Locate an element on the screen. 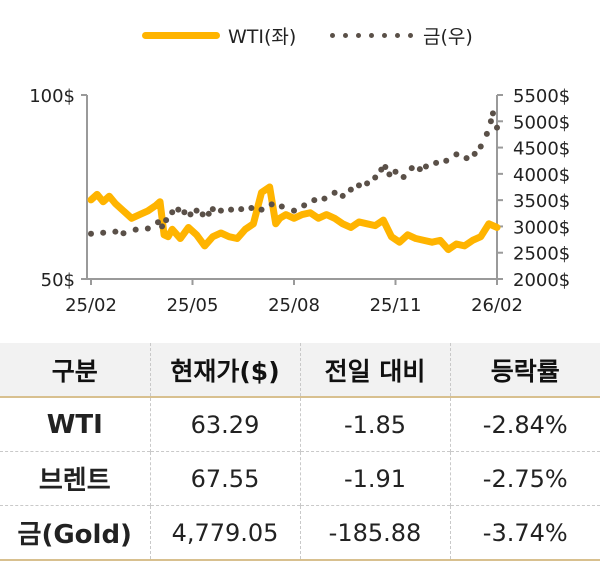 The height and width of the screenshot is (561, 600). right-axis-label: 4500$ is located at coordinates (541, 149).